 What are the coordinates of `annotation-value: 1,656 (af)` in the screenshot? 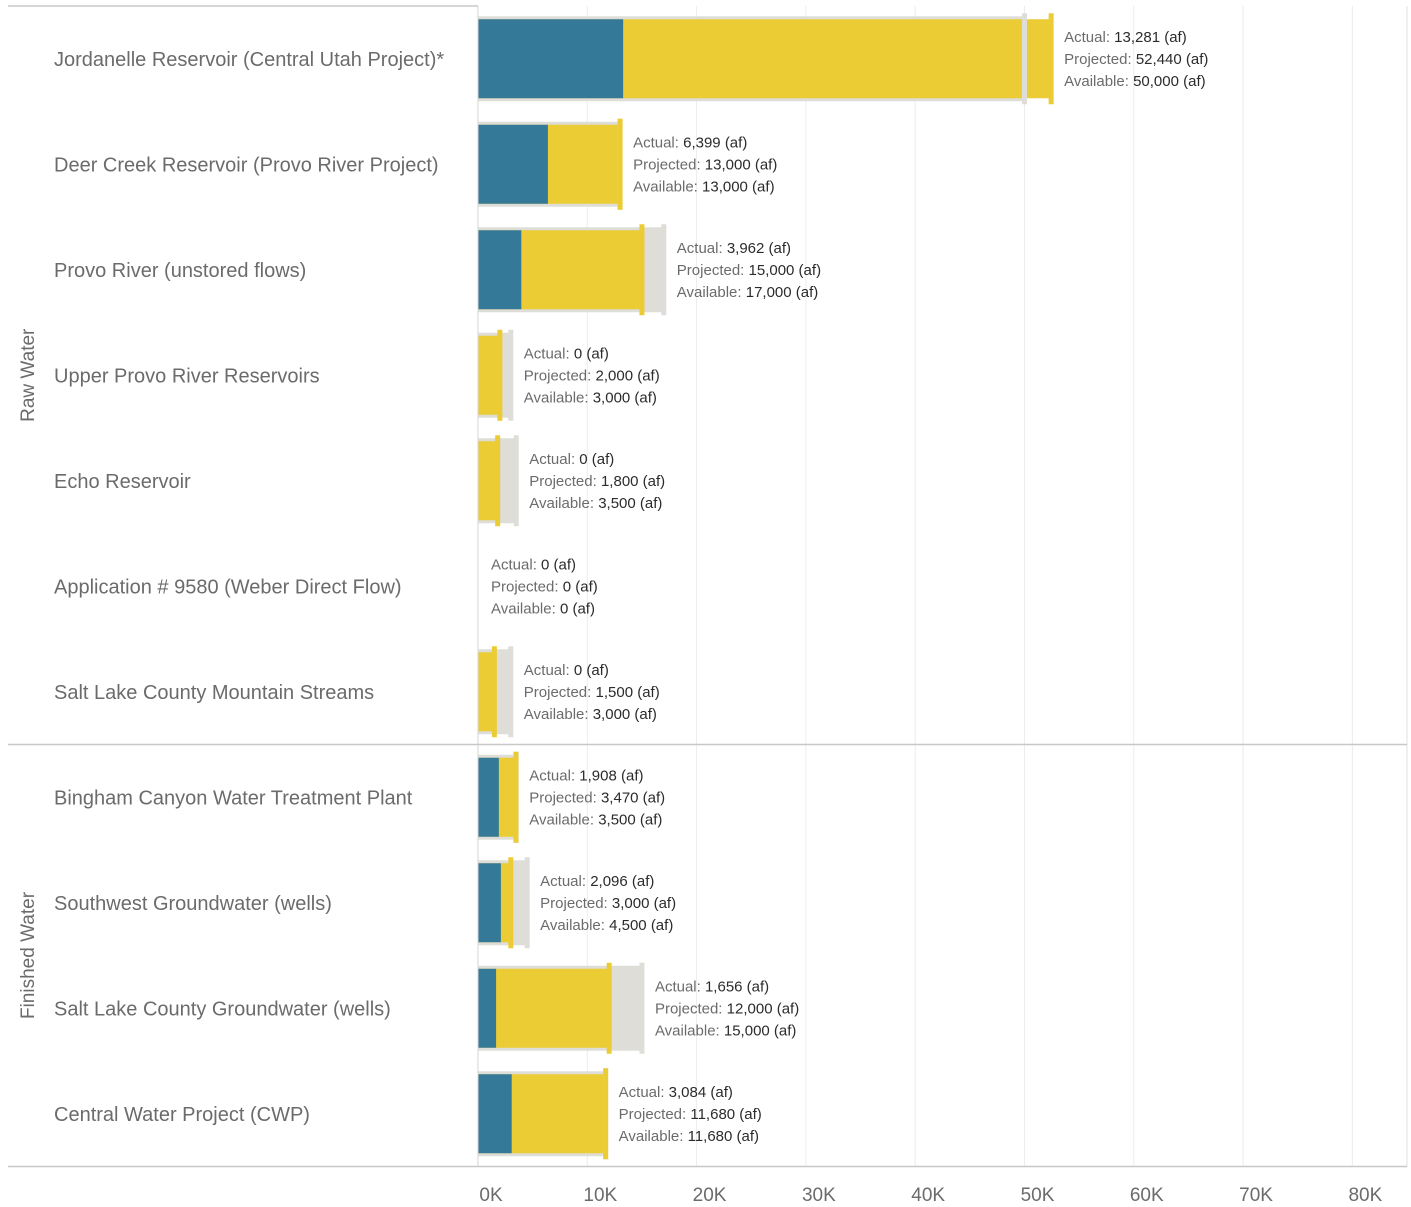 It's located at (737, 986).